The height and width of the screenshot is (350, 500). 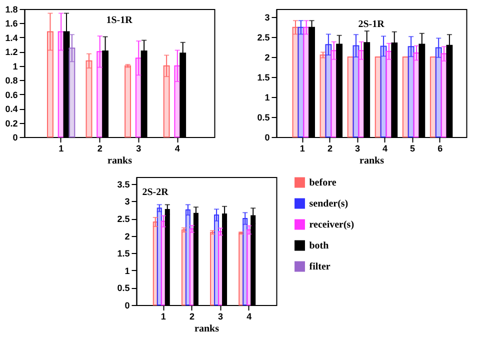 What do you see at coordinates (440, 149) in the screenshot?
I see `x-tick-label: 6` at bounding box center [440, 149].